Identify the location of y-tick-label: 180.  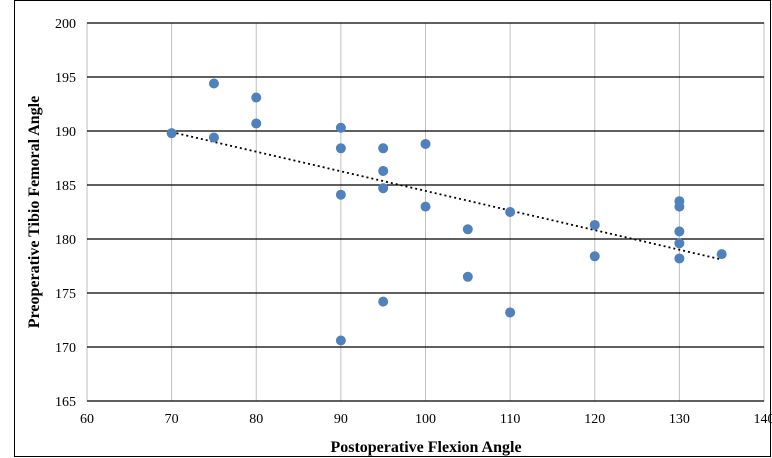
(65, 240).